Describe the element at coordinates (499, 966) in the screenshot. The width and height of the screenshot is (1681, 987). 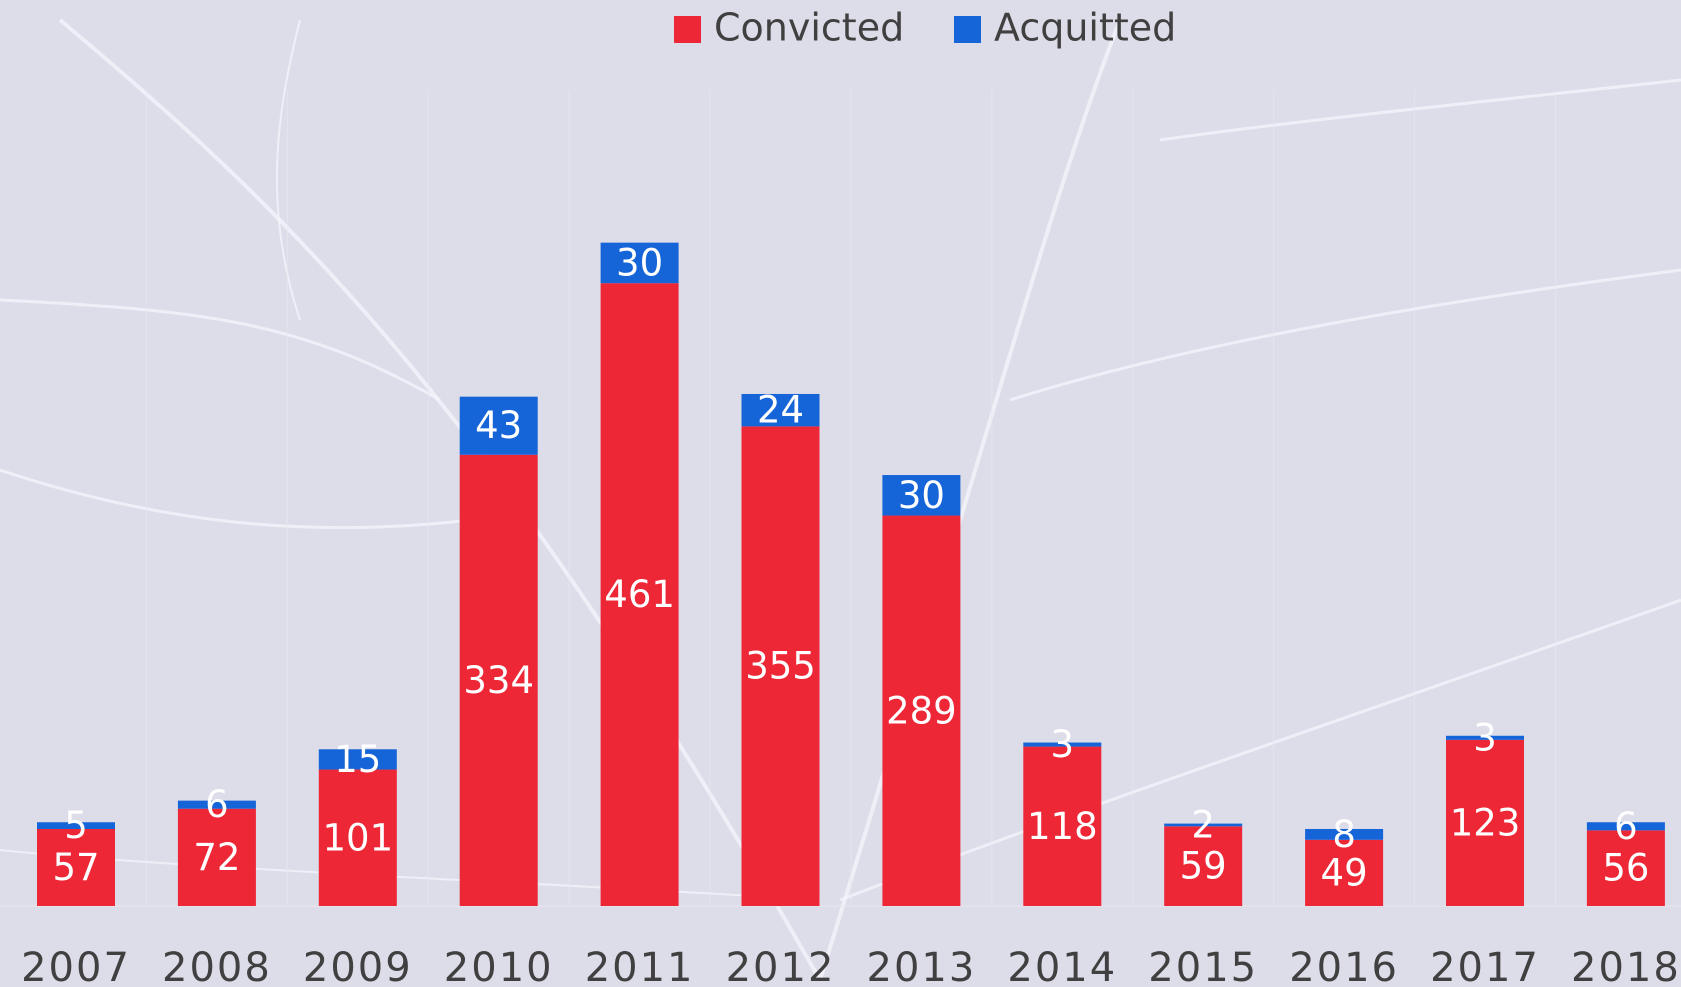
I see `x-tick-label: 2010` at that location.